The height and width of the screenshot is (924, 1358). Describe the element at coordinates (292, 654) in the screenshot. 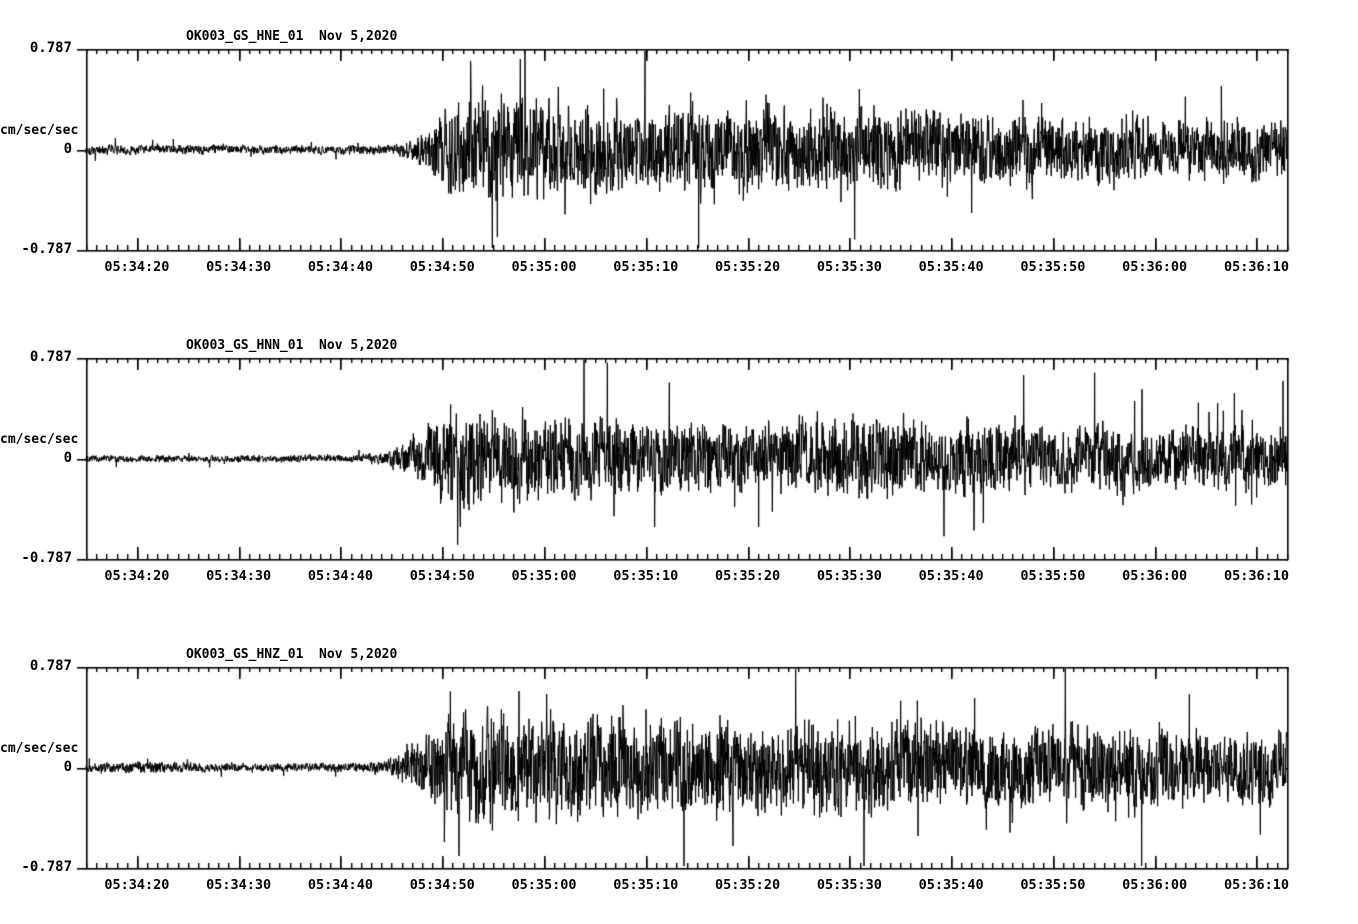

I see `panel-title-hnz: OK003_GS_HNZ_01 Nov 5,2020` at that location.